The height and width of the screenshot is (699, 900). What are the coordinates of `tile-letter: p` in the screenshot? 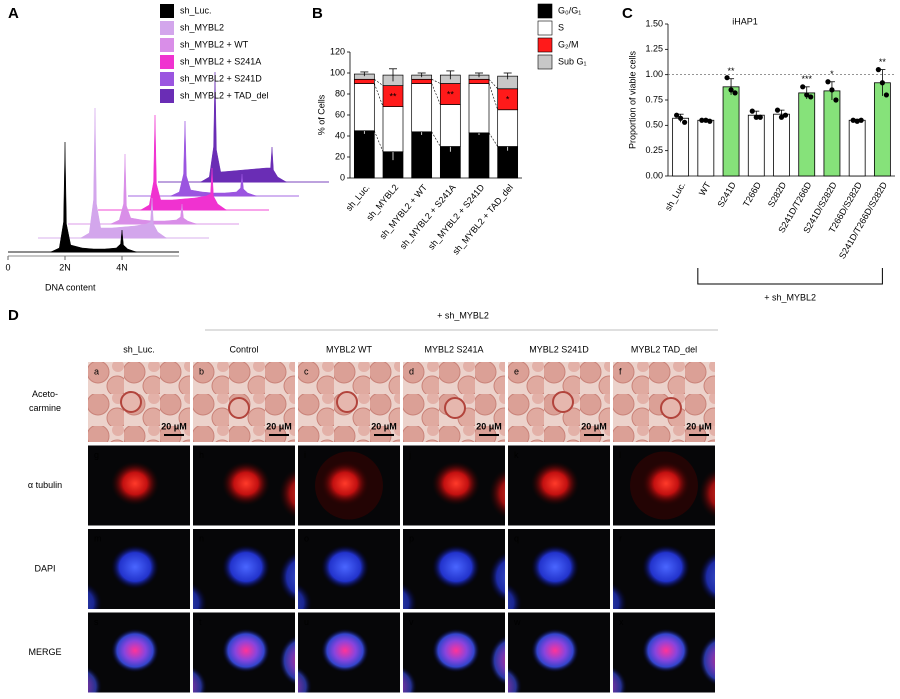 It's located at (411, 538).